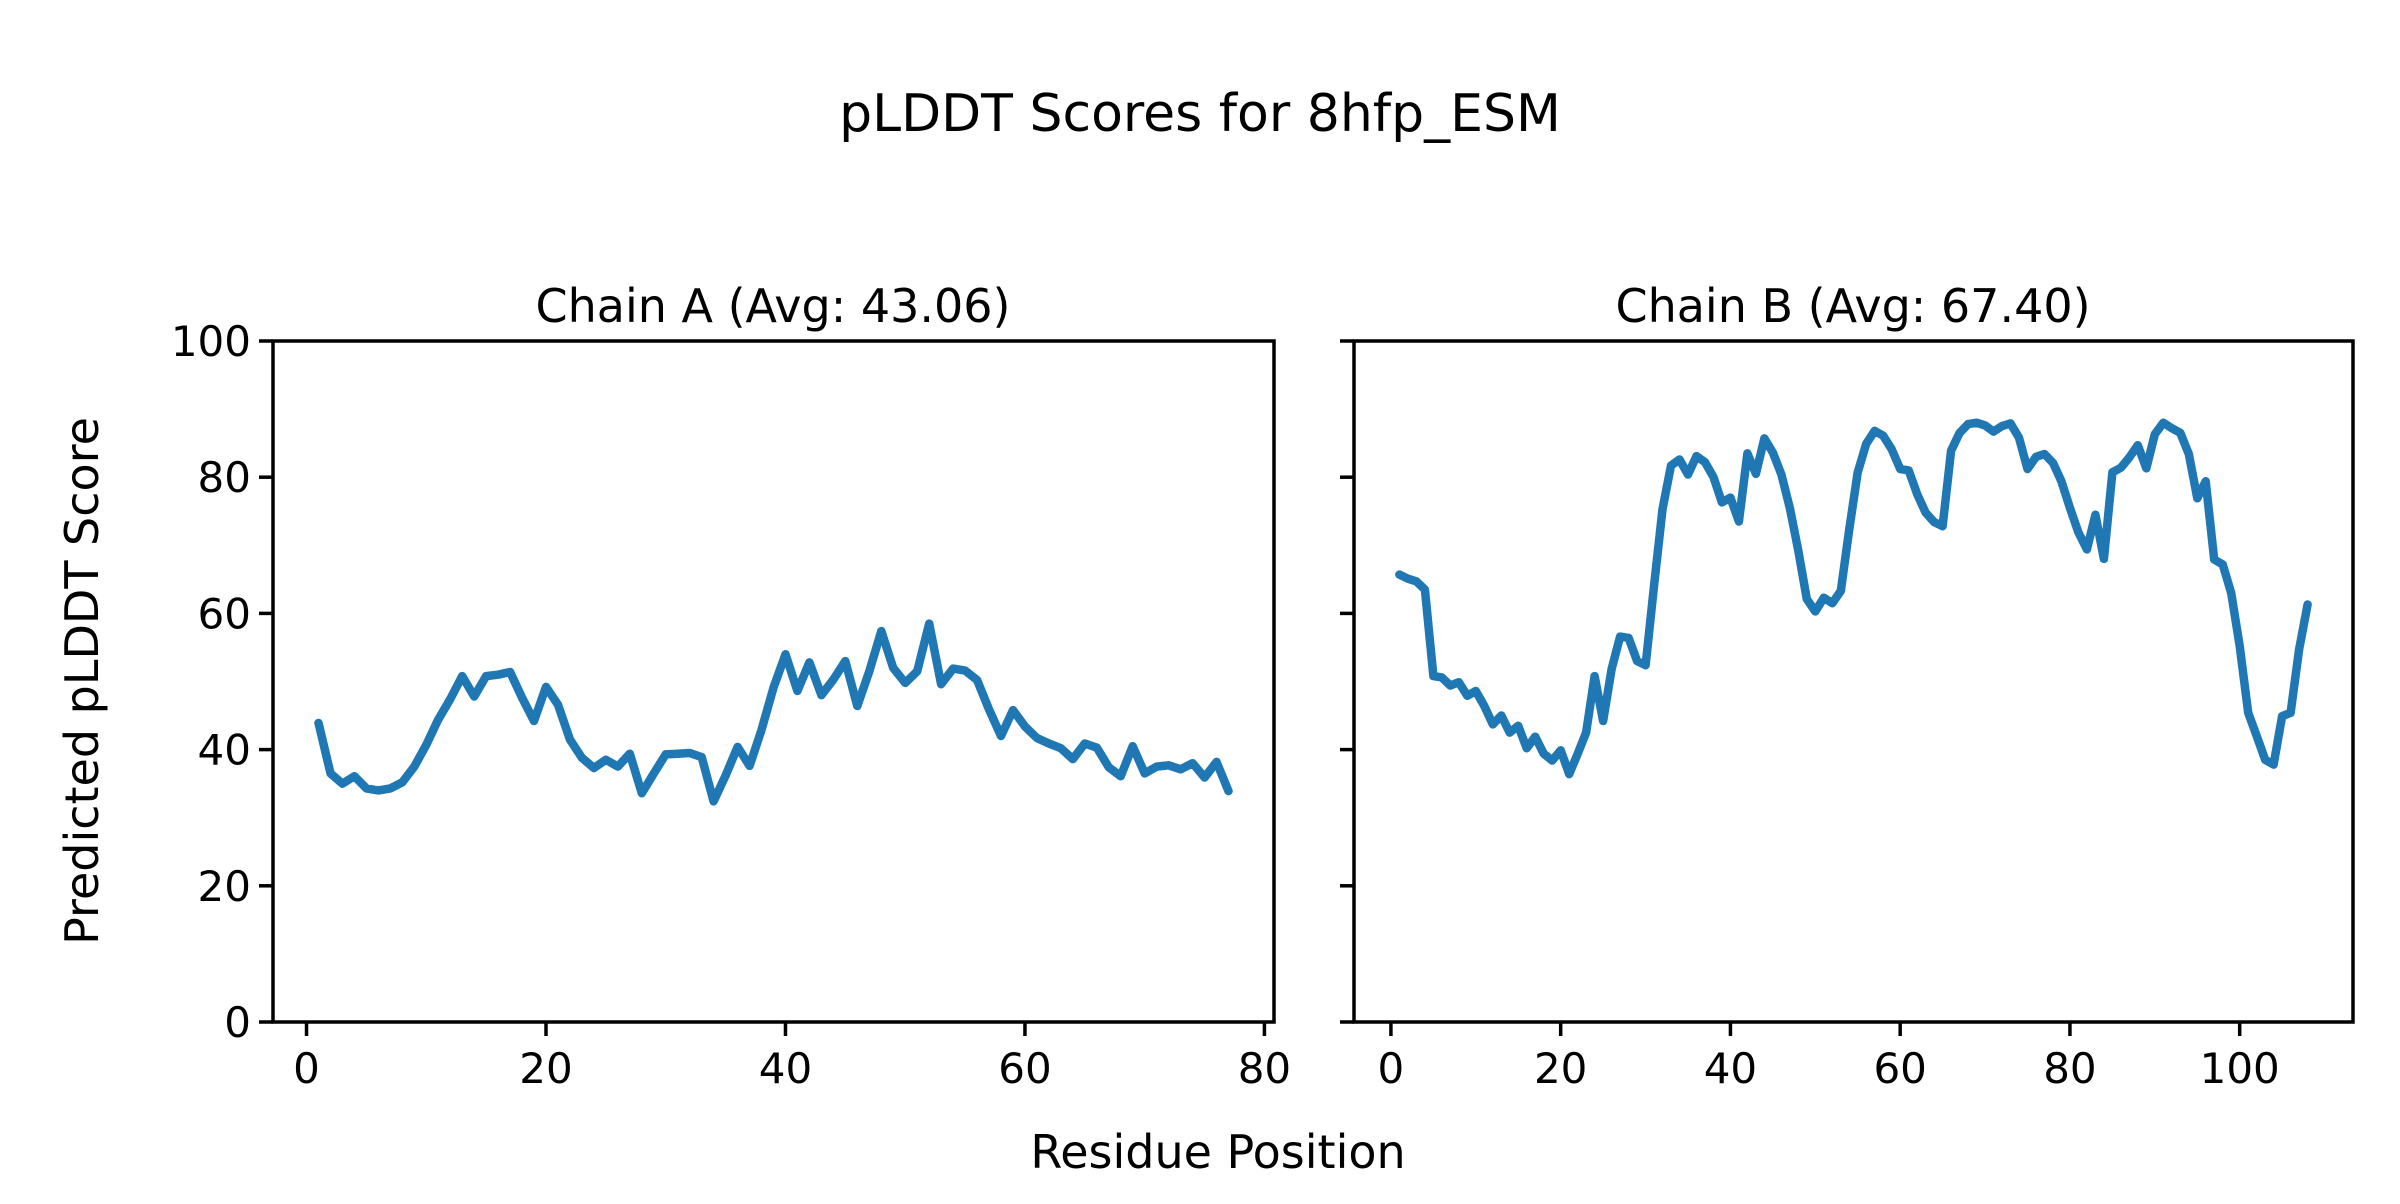 This screenshot has width=2400, height=1204. Describe the element at coordinates (1217, 1152) in the screenshot. I see `x-axis-label: Residue Position` at that location.